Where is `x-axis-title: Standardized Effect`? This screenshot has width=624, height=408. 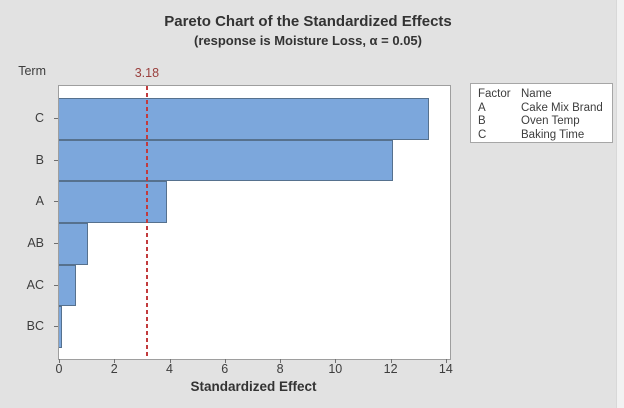 x-axis-title: Standardized Effect is located at coordinates (253, 386).